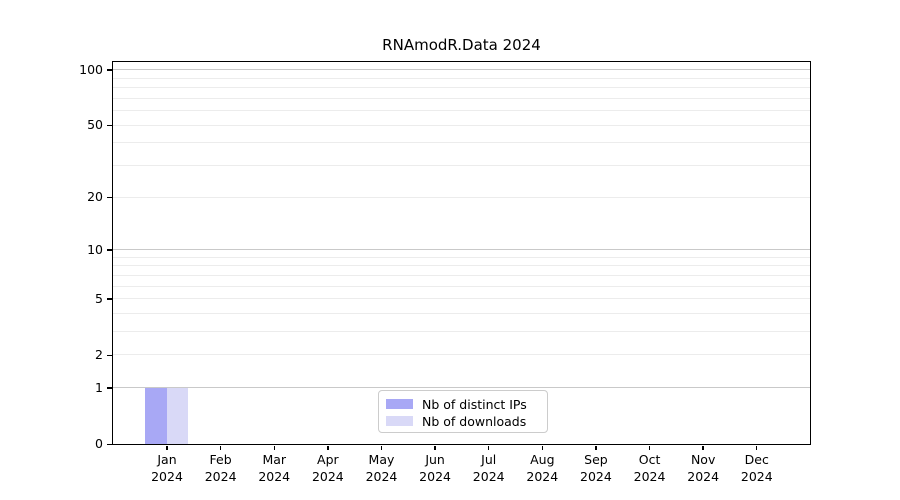 The width and height of the screenshot is (900, 500). I want to click on bar-distinct-ips-jan, so click(156, 415).